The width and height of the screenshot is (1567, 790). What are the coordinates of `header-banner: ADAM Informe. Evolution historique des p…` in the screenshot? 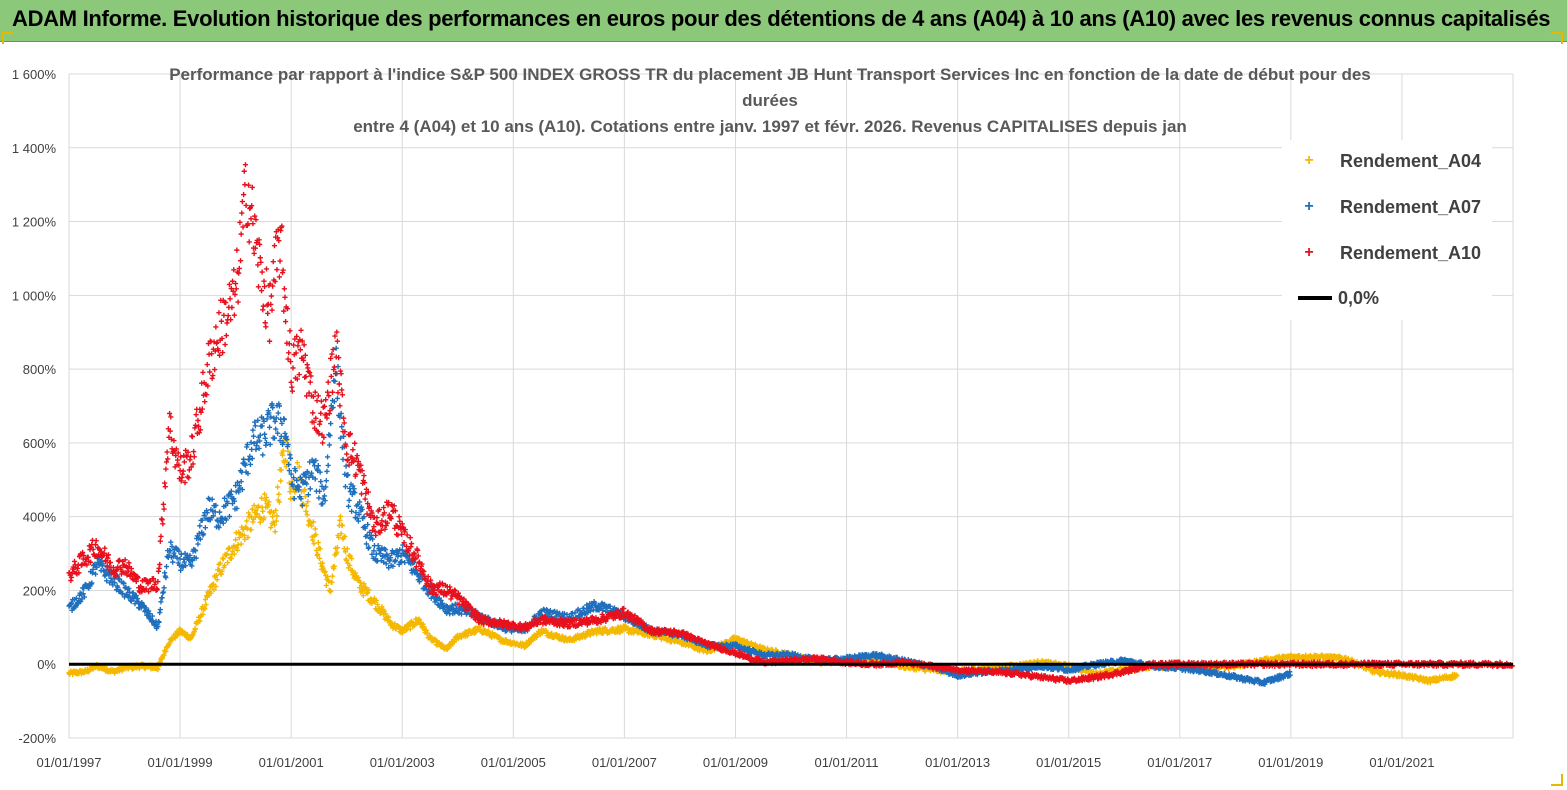 It's located at (783, 21).